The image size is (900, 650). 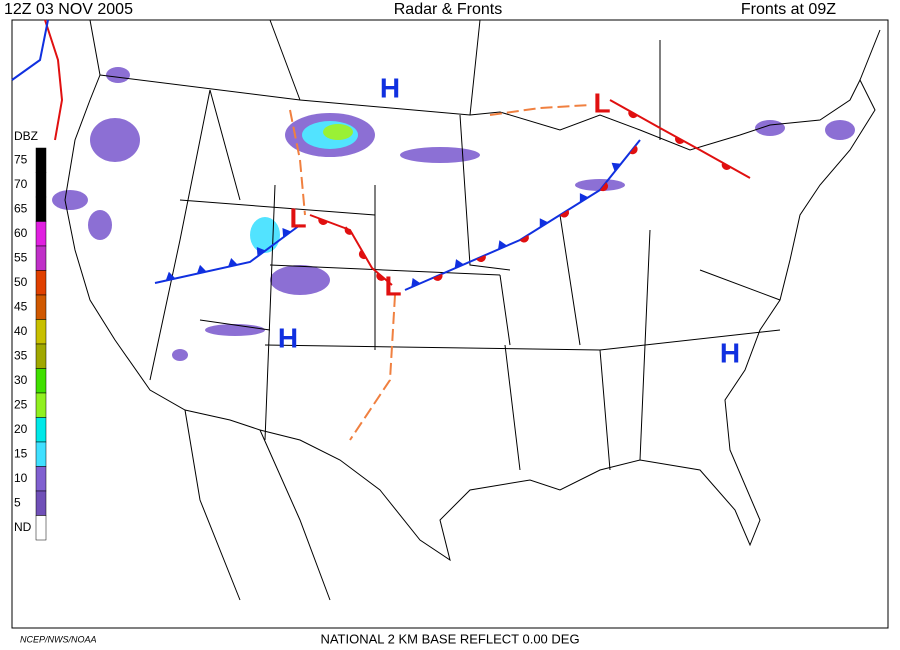 What do you see at coordinates (30, 335) in the screenshot?
I see `legend: DBZ 75 70 65 60 55 50 45 40 35 30 25 20 15 10 5 ND` at bounding box center [30, 335].